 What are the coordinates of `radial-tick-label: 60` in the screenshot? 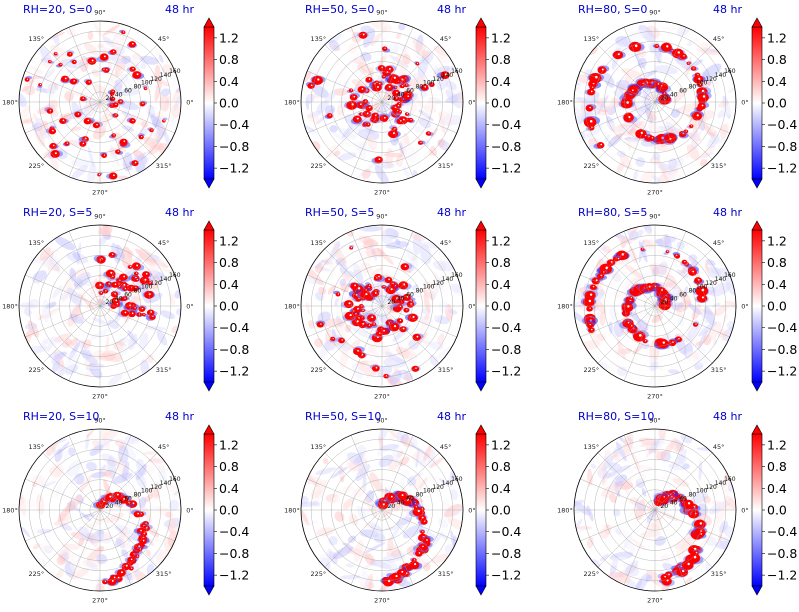 It's located at (683, 294).